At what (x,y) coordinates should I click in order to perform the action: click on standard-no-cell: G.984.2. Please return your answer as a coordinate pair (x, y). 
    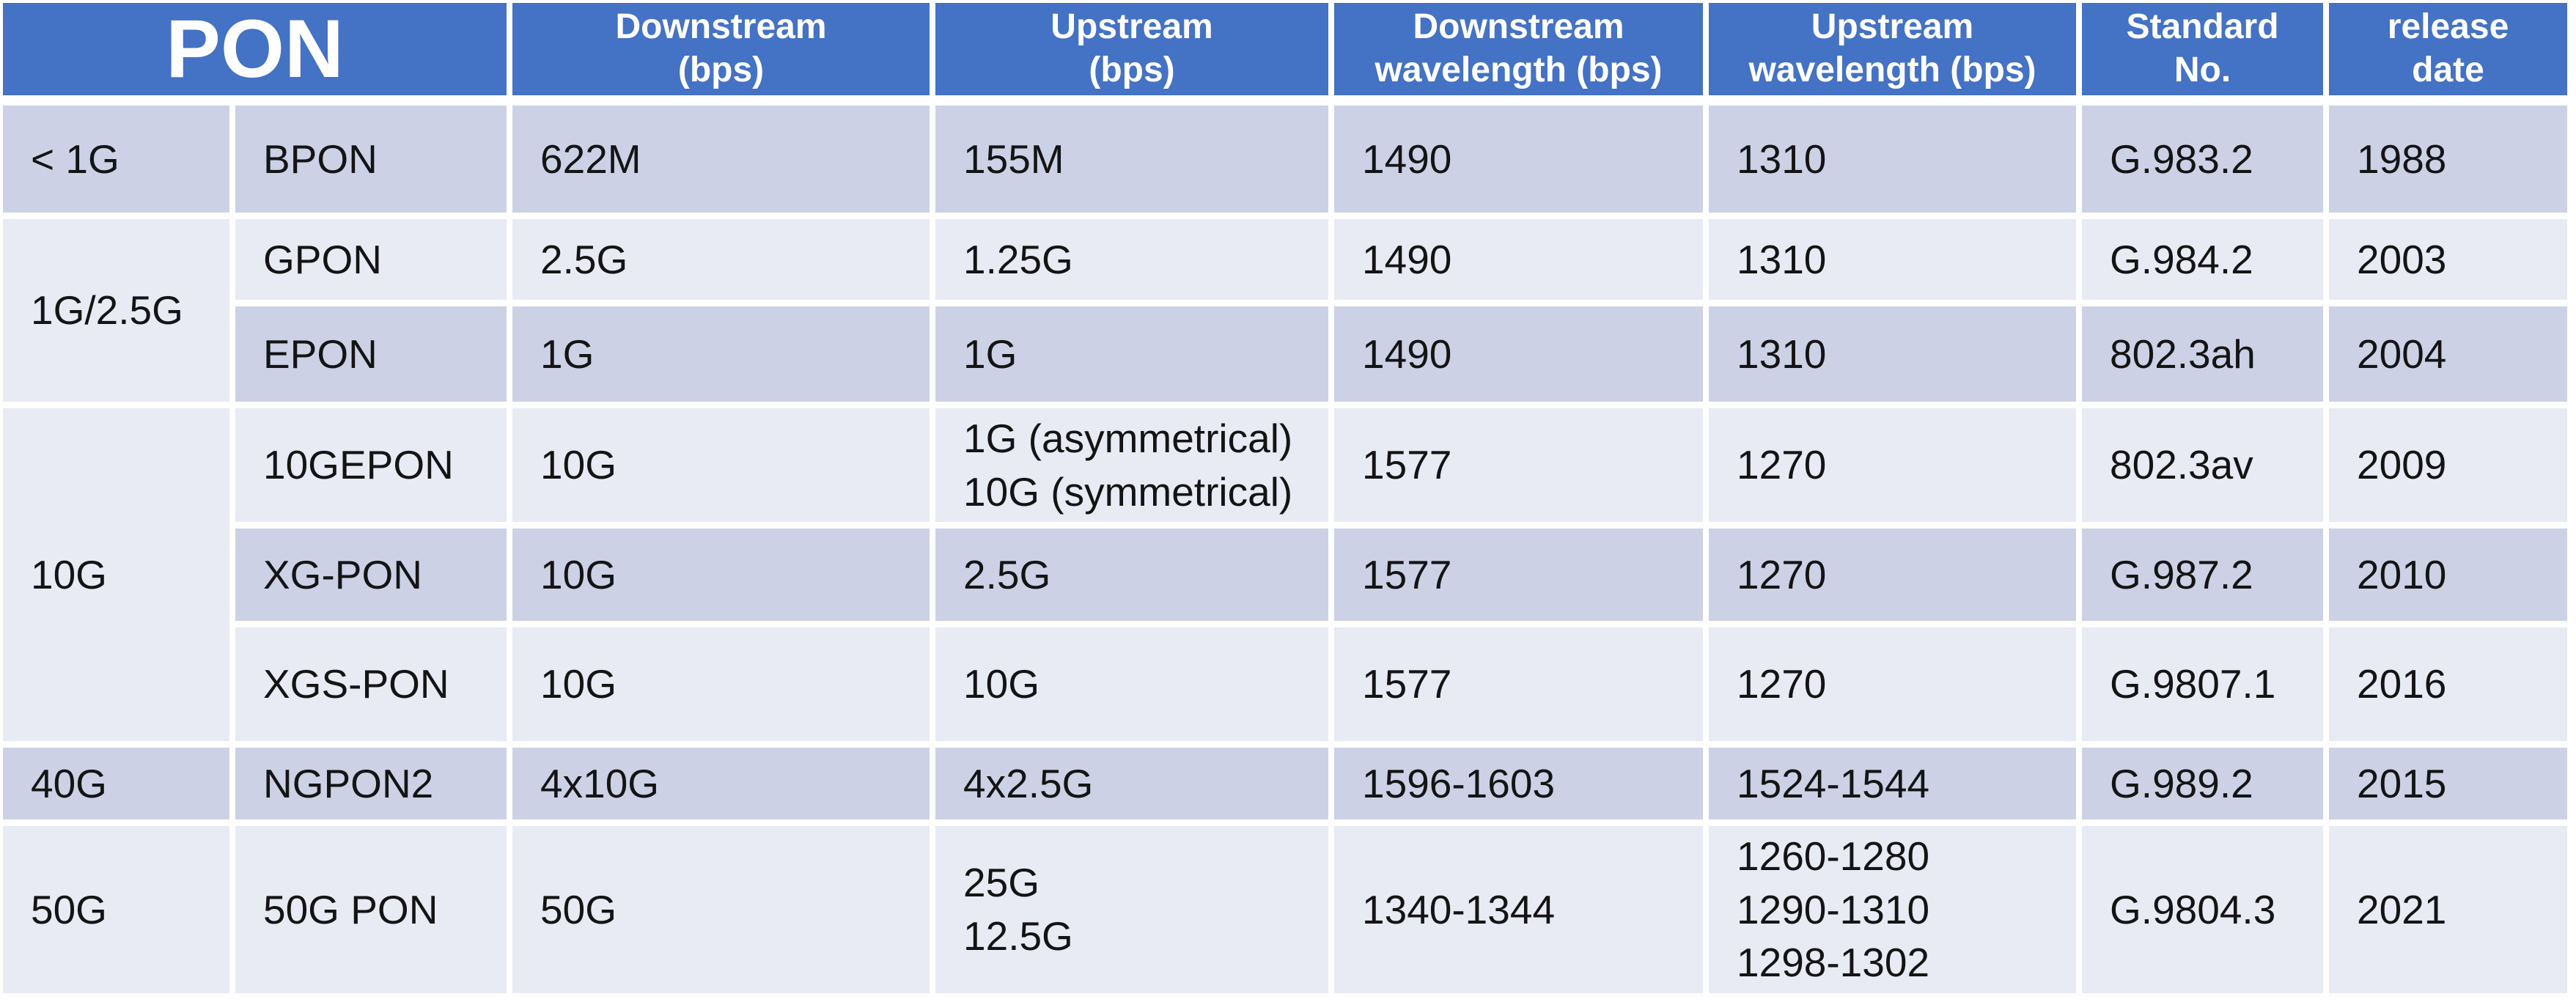
    Looking at the image, I should click on (2206, 262).